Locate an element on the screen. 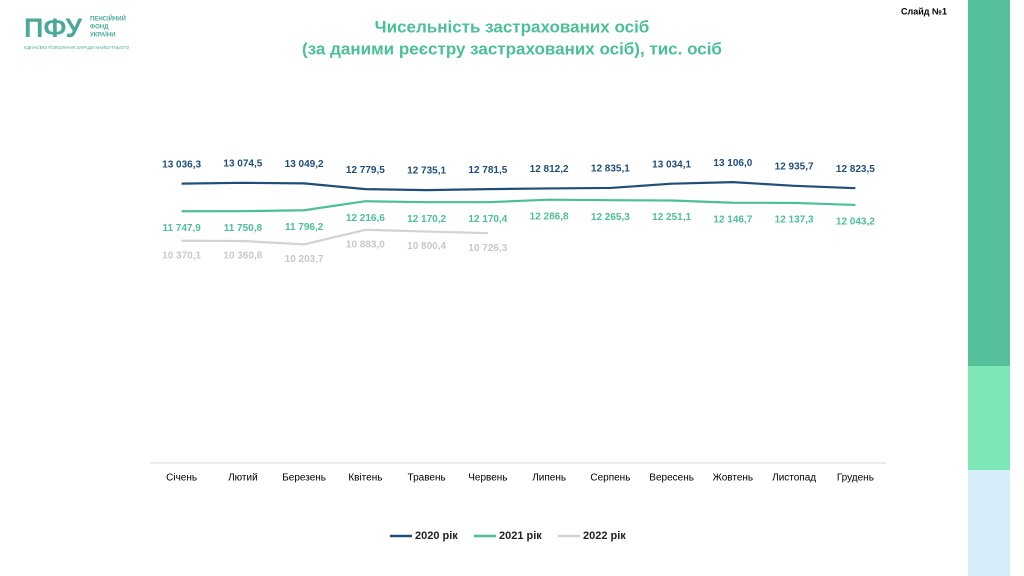  data-label: 11 747,9 is located at coordinates (181, 228).